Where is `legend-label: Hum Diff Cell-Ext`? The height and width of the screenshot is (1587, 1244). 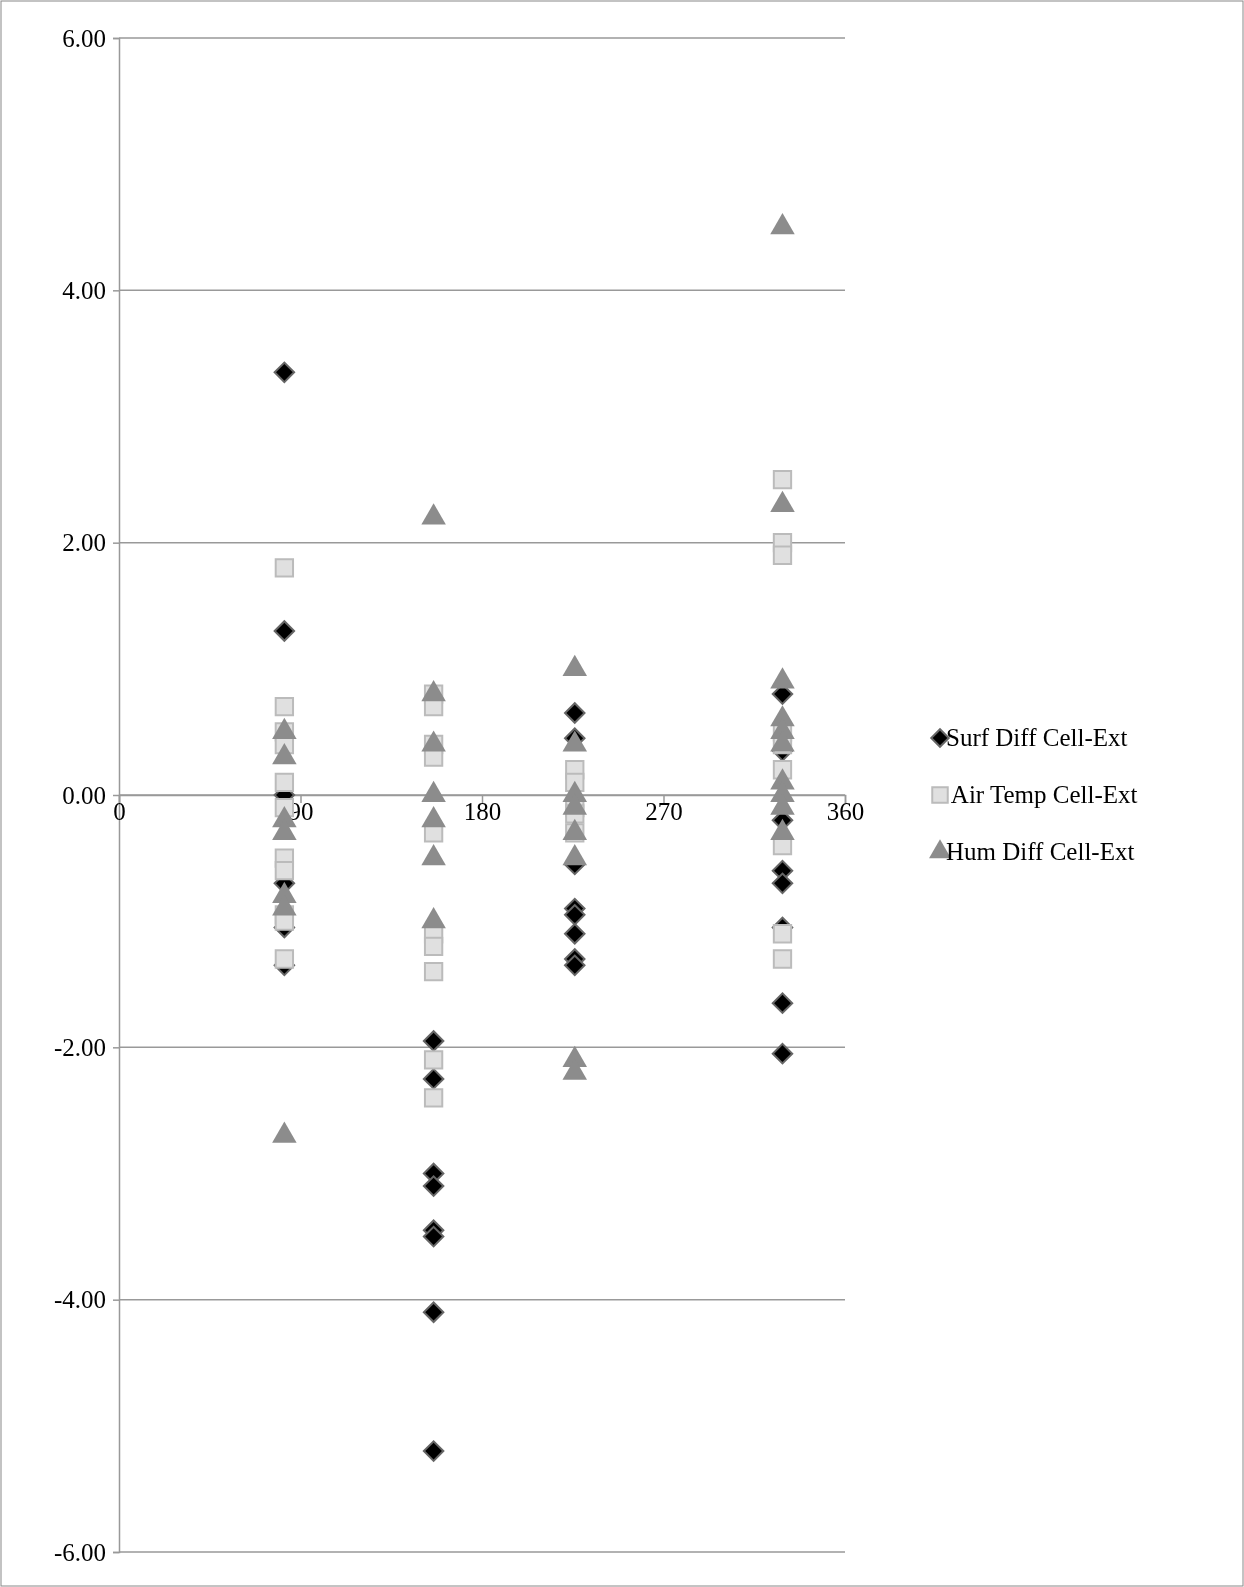 legend-label: Hum Diff Cell-Ext is located at coordinates (1040, 851).